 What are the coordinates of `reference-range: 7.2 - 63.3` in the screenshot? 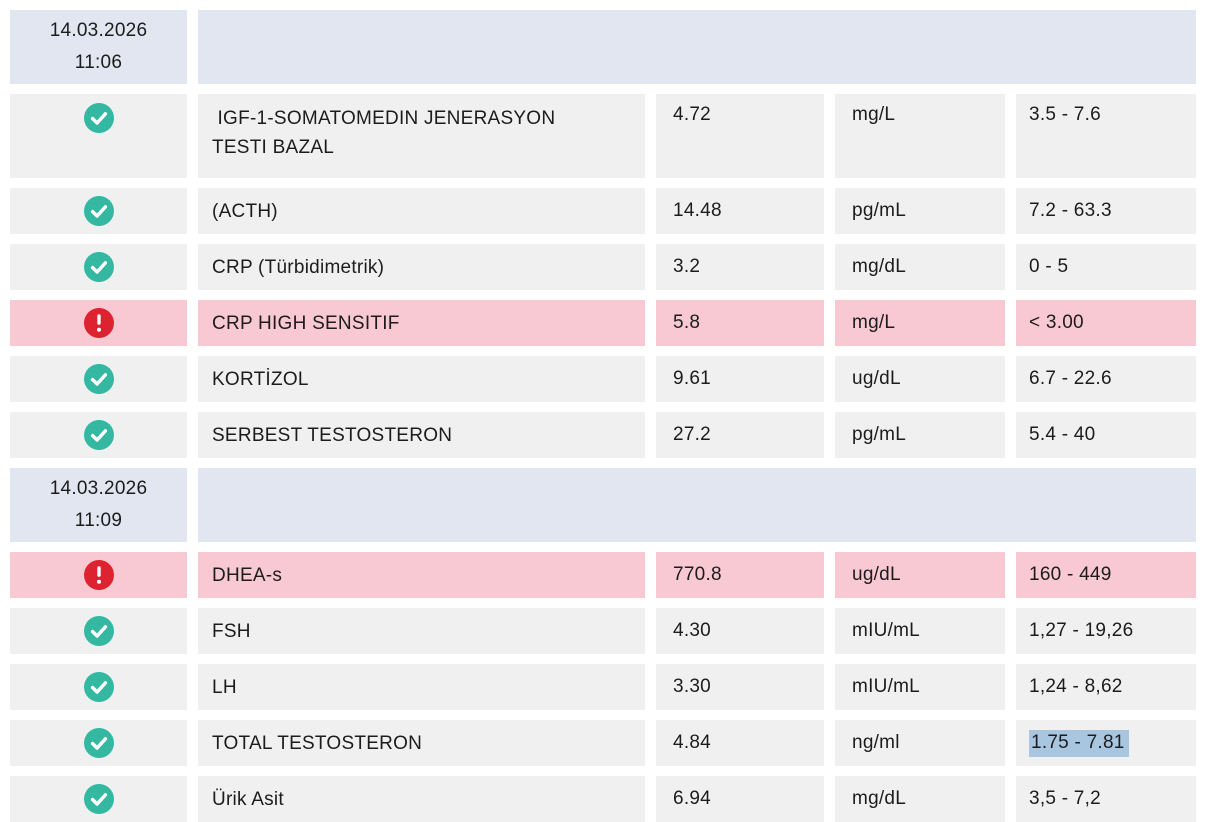 It's located at (1106, 211).